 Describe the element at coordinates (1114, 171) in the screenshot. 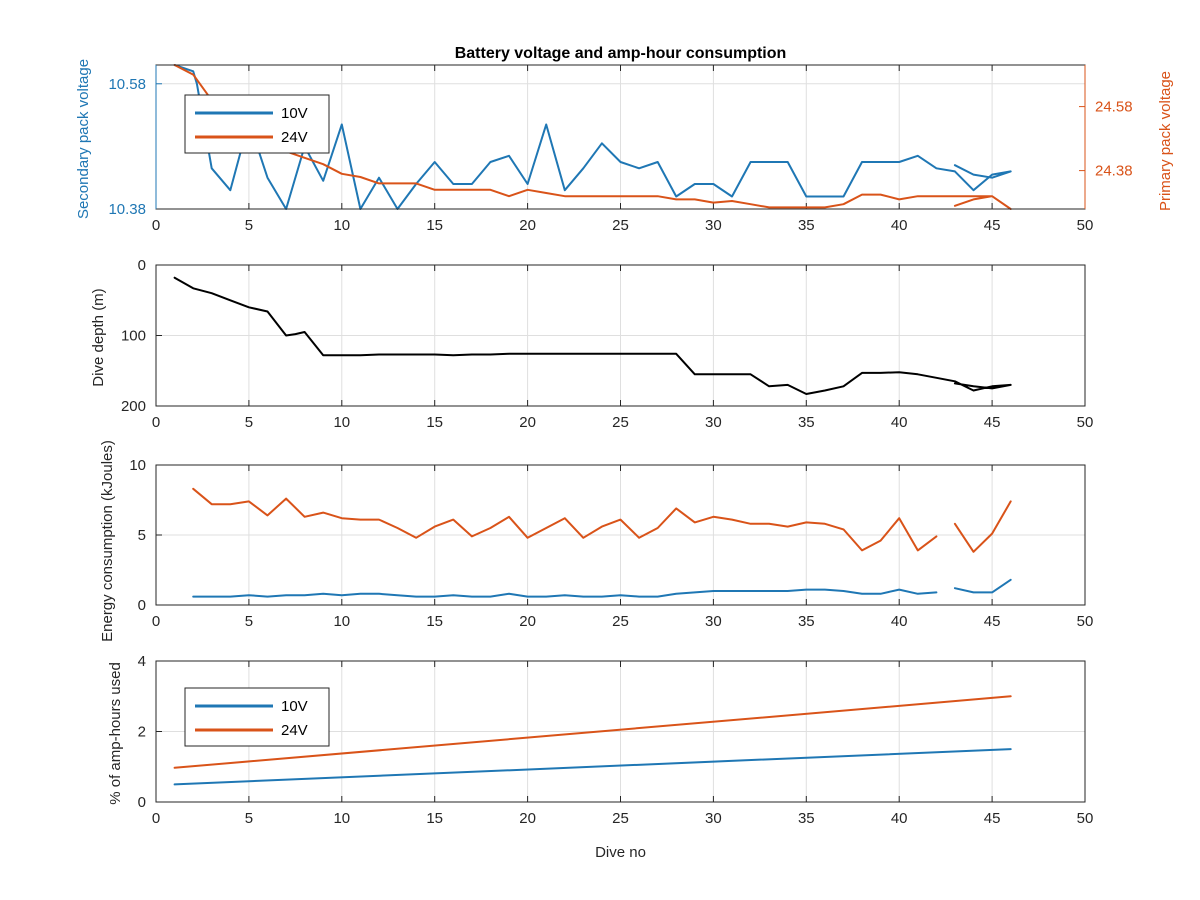

I see `y-right-tick-label: 24.38` at that location.